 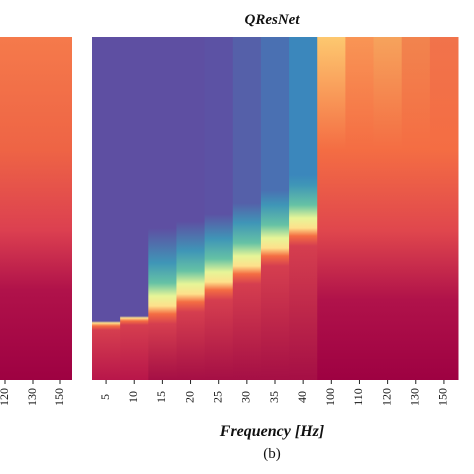 What do you see at coordinates (302, 397) in the screenshot?
I see `x-tick-label: 40` at bounding box center [302, 397].